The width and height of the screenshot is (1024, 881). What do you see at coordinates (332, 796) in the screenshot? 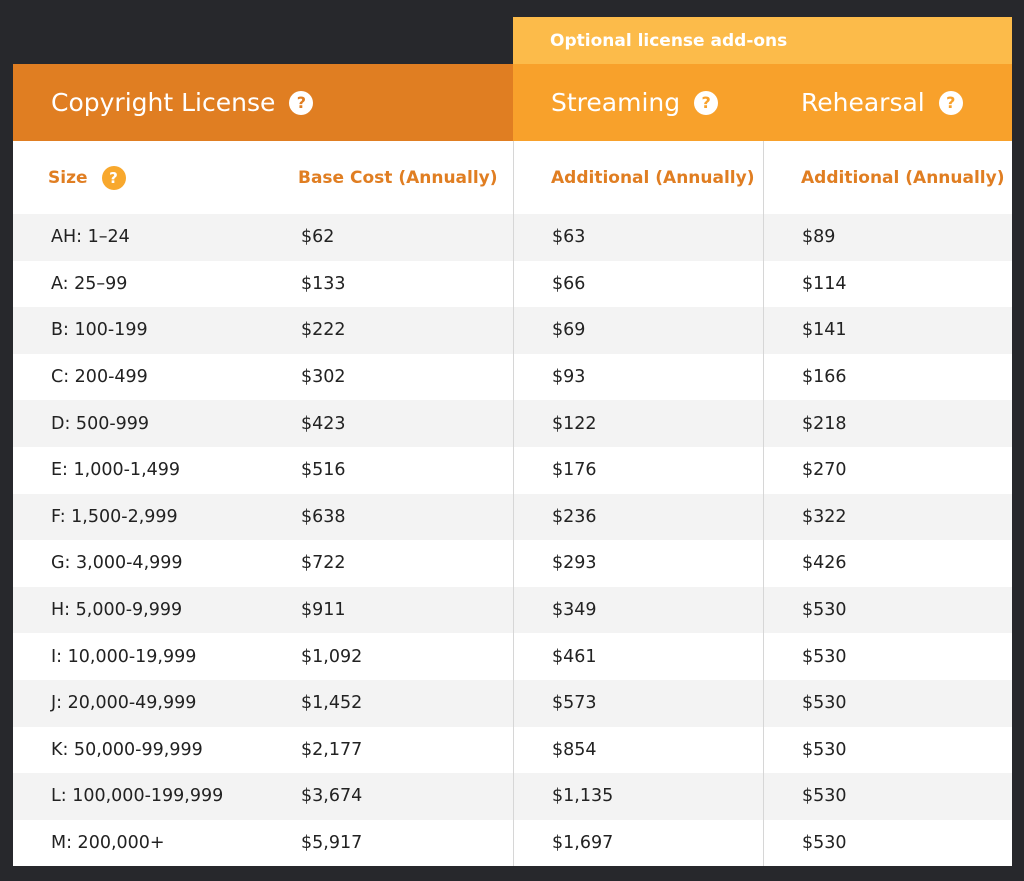
I see `cell-base-cost: $3,674` at bounding box center [332, 796].